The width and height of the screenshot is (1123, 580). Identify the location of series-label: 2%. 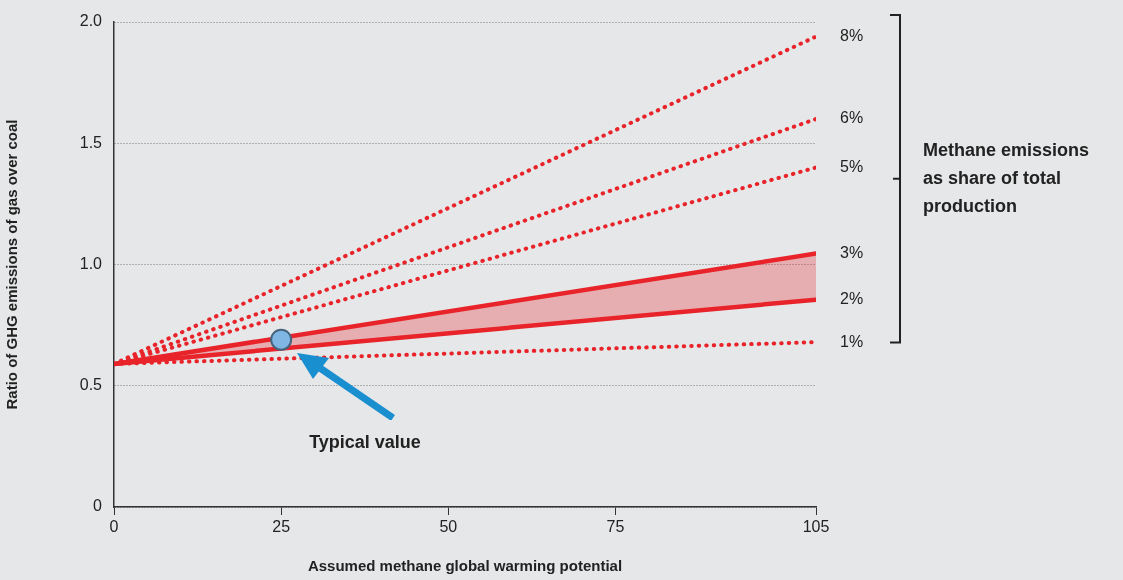
(852, 299).